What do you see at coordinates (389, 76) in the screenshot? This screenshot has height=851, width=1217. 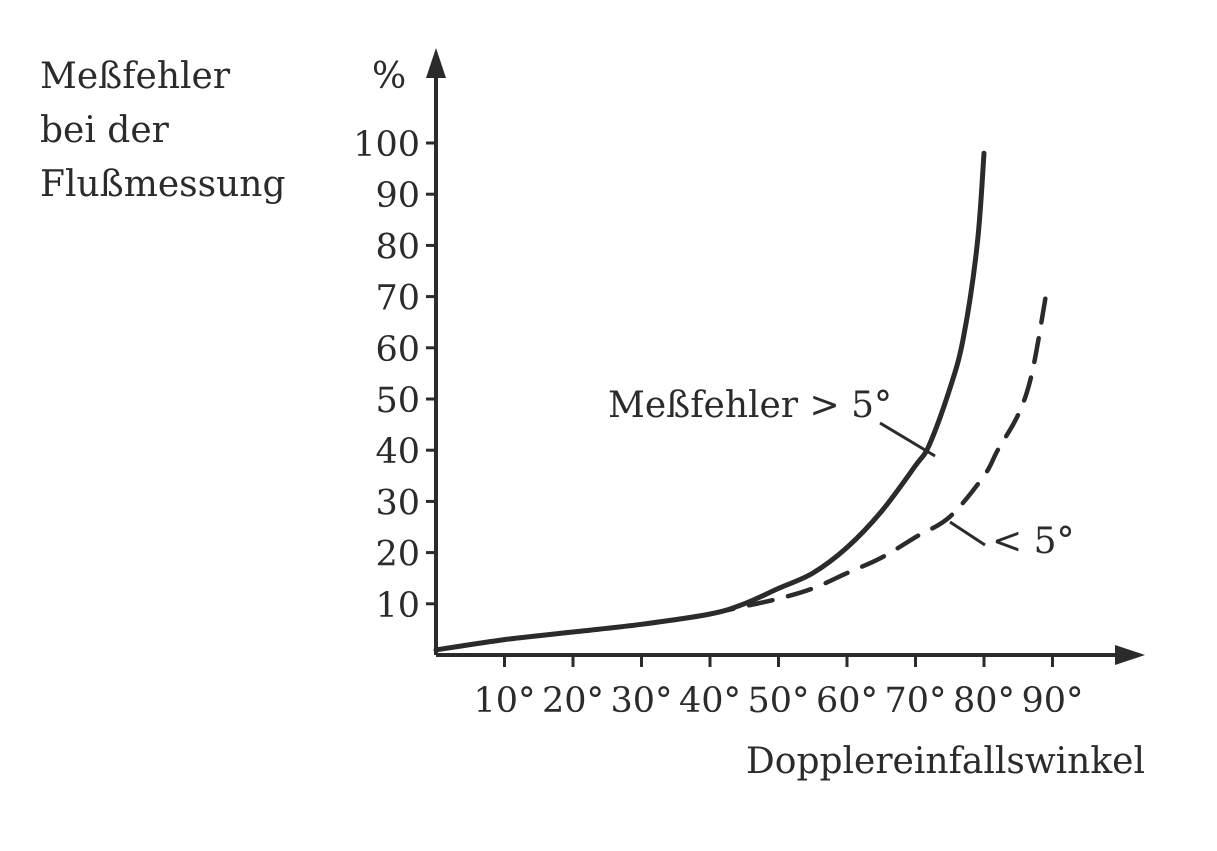 I see `y-axis-unit: %` at bounding box center [389, 76].